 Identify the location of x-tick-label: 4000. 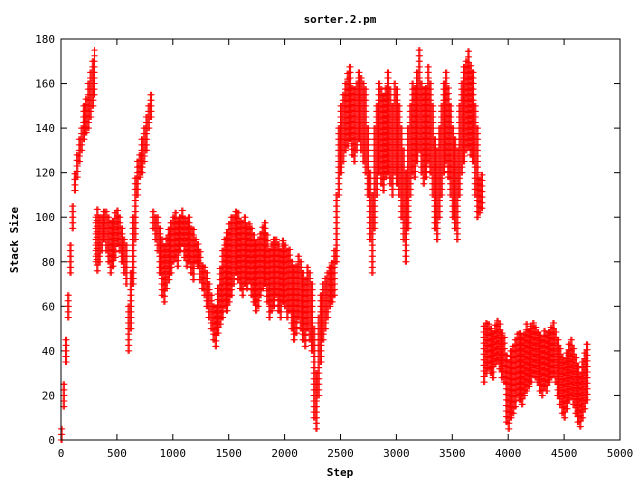
(508, 453).